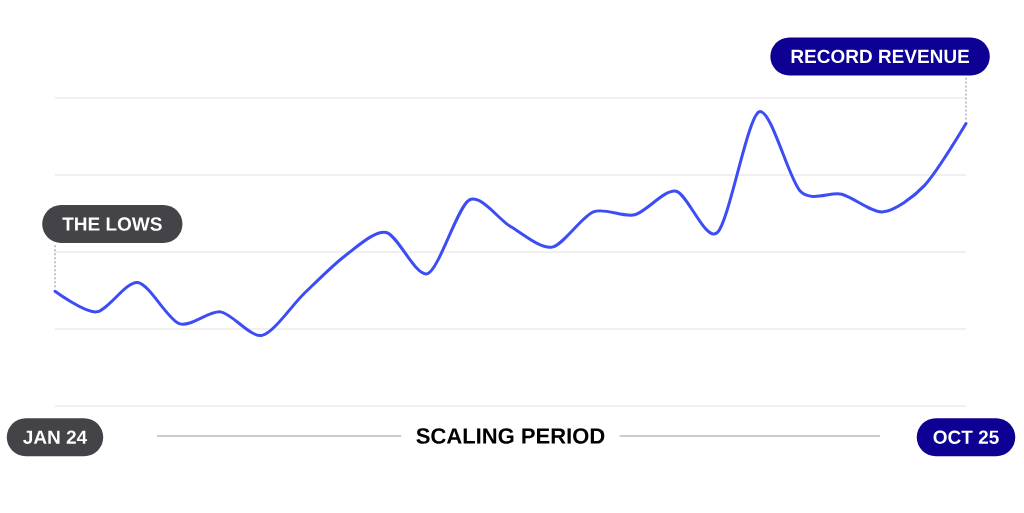 The image size is (1024, 513). I want to click on annotation: RECORD REVENUE, so click(880, 56).